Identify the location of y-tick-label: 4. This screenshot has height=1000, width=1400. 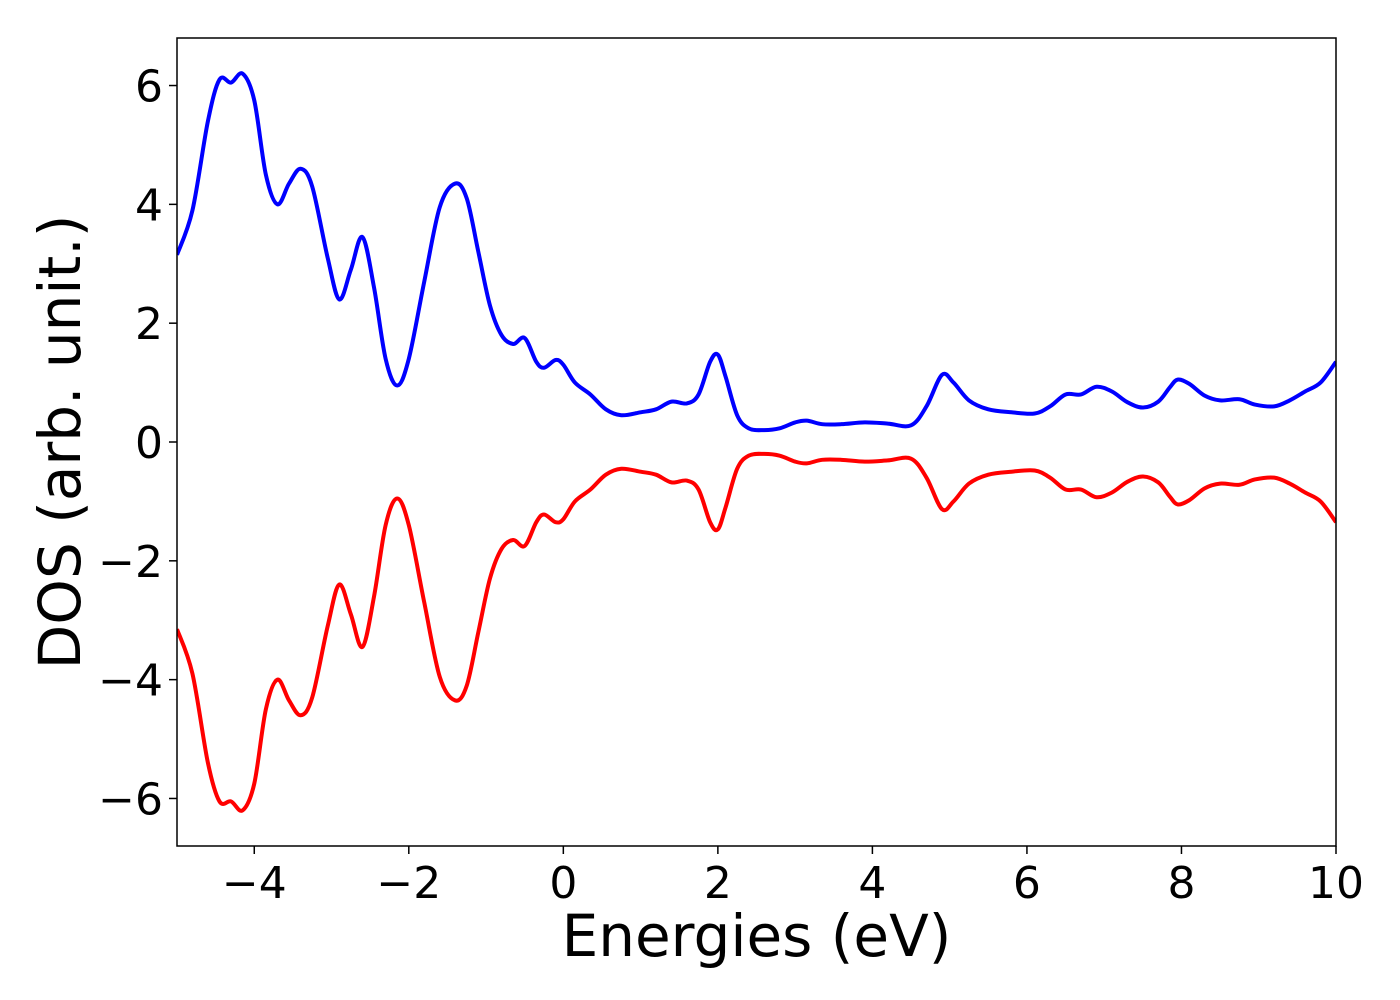
(149, 205).